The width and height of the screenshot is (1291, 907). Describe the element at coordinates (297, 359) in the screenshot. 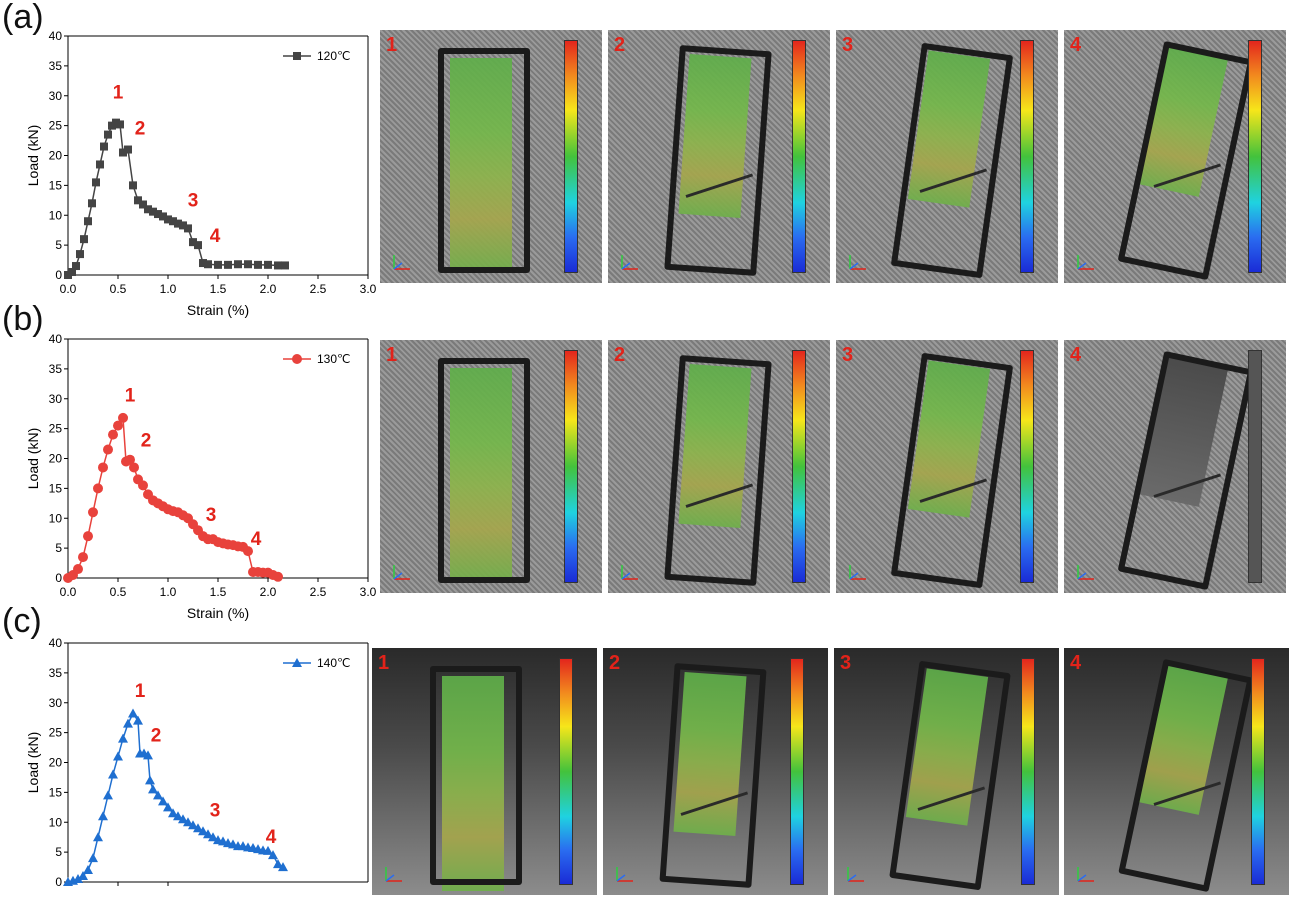

I see `legend-marker` at that location.